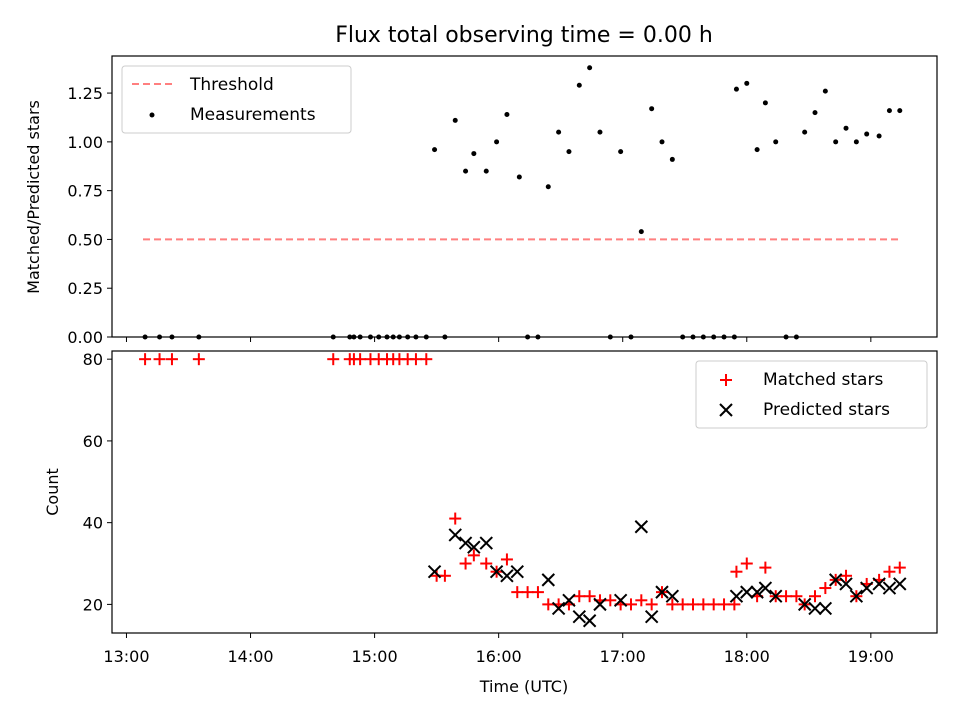  What do you see at coordinates (93, 604) in the screenshot?
I see `count-y-tick-label: 20` at bounding box center [93, 604].